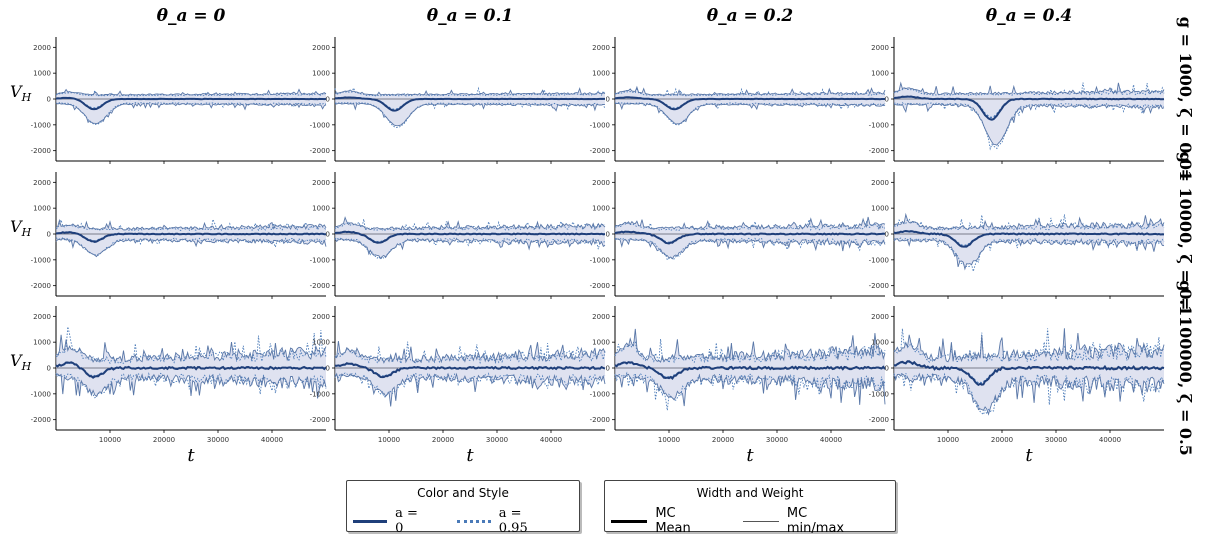 This screenshot has height=536, width=1214. What do you see at coordinates (815, 521) in the screenshot?
I see `legend-label-minmax: MC min/max` at bounding box center [815, 521].